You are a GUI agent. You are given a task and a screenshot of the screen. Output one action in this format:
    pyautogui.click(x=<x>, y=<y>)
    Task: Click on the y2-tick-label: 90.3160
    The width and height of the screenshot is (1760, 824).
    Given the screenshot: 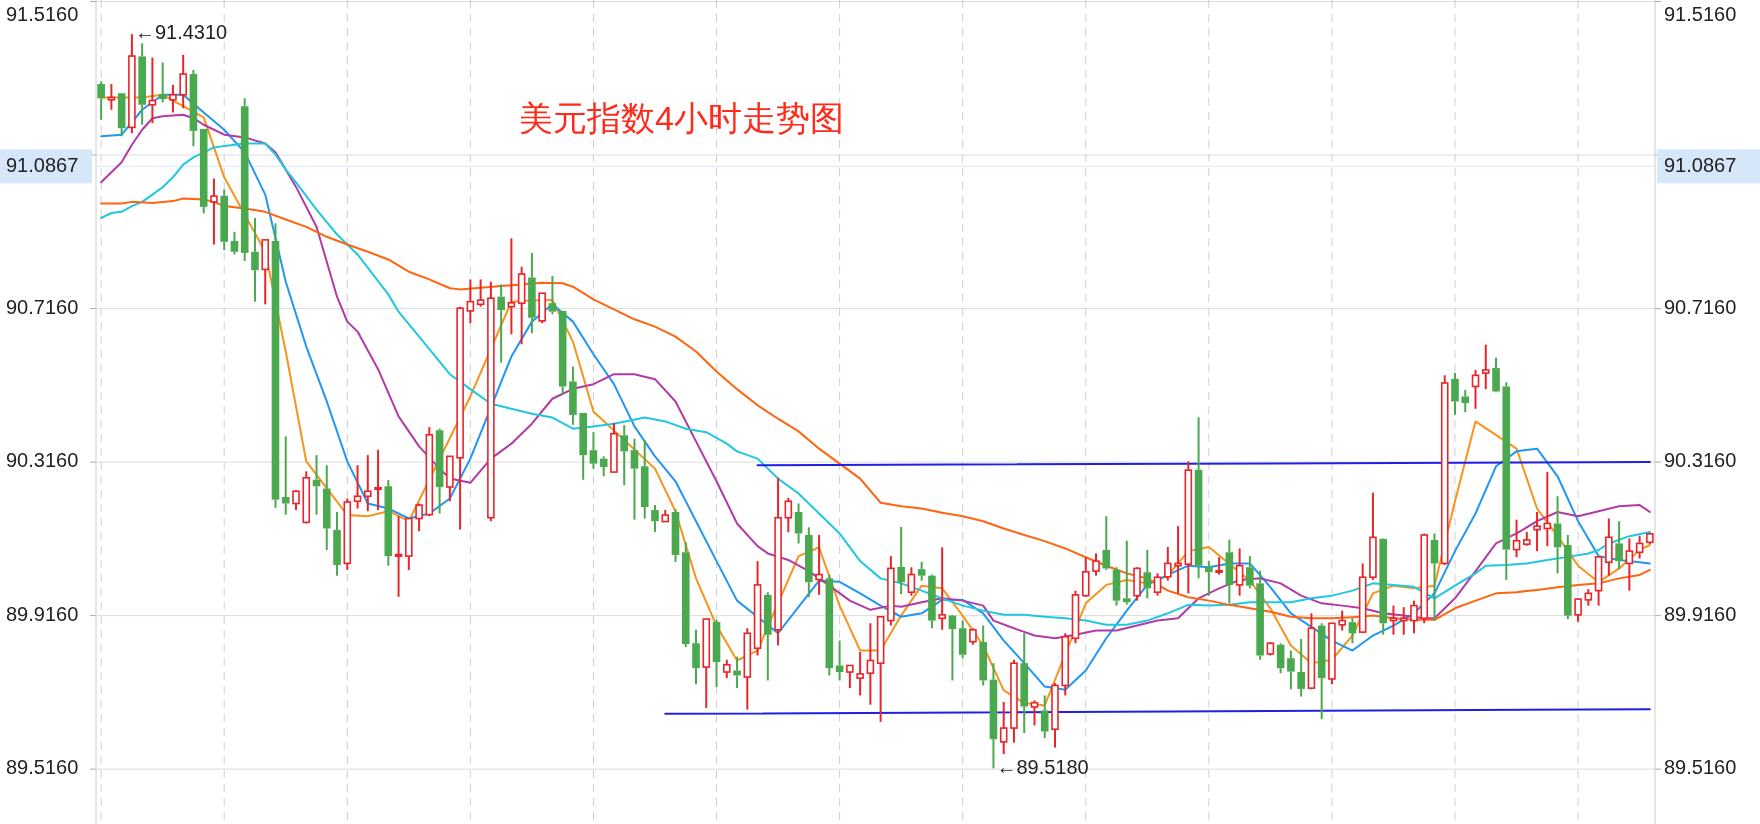 What is the action you would take?
    pyautogui.click(x=1700, y=460)
    